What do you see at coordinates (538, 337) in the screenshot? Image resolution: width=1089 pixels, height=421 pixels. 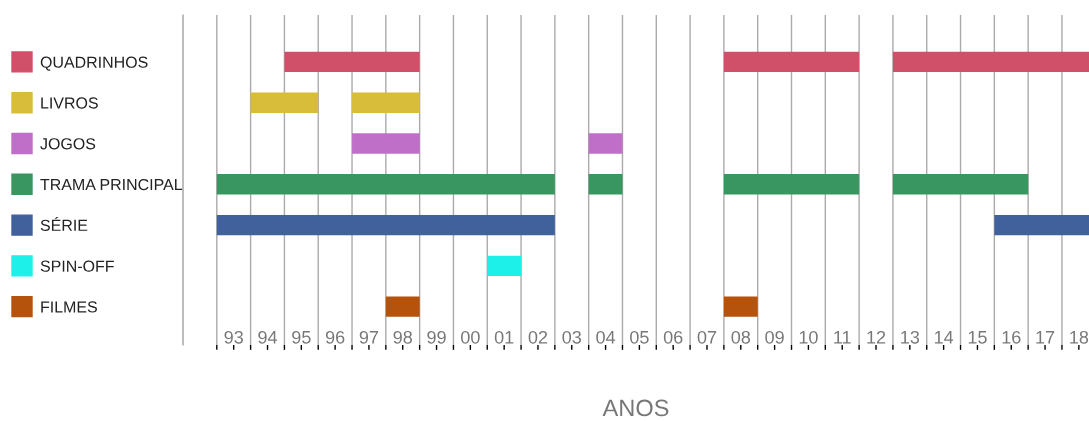 I see `x-tick-label: 02` at bounding box center [538, 337].